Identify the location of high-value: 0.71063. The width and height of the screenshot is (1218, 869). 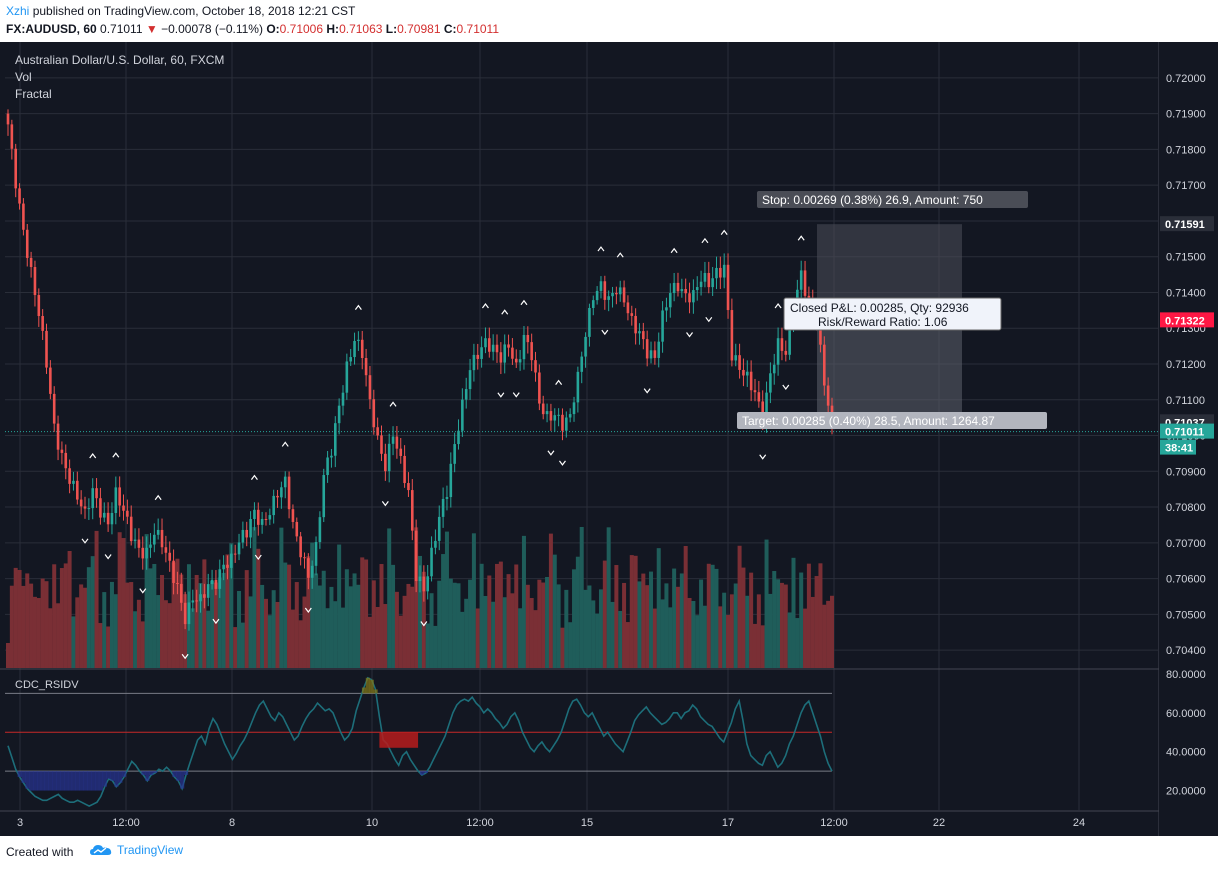
(361, 29).